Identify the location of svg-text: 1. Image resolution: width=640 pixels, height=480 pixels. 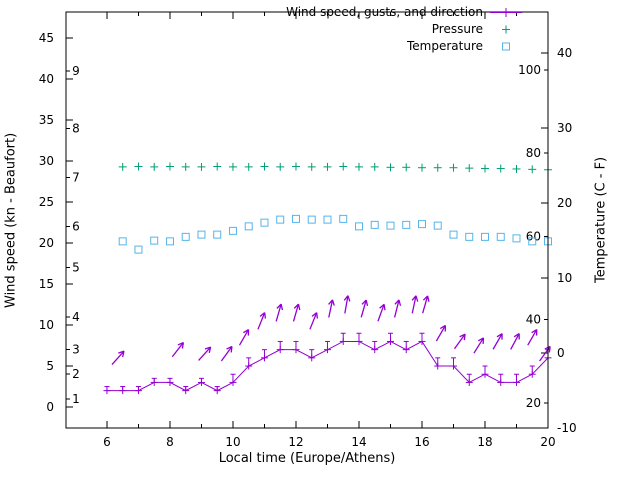
(76, 399).